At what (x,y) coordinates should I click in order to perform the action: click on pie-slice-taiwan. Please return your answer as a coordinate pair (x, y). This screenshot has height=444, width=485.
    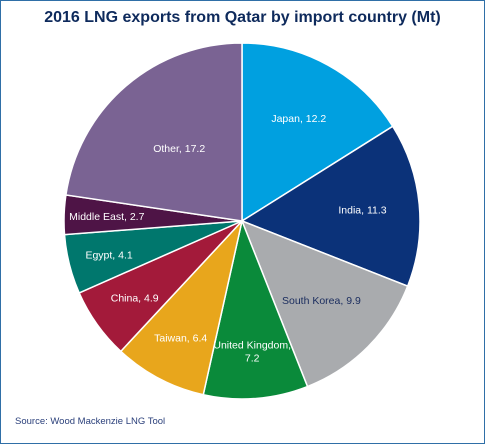
    Looking at the image, I should click on (181, 307).